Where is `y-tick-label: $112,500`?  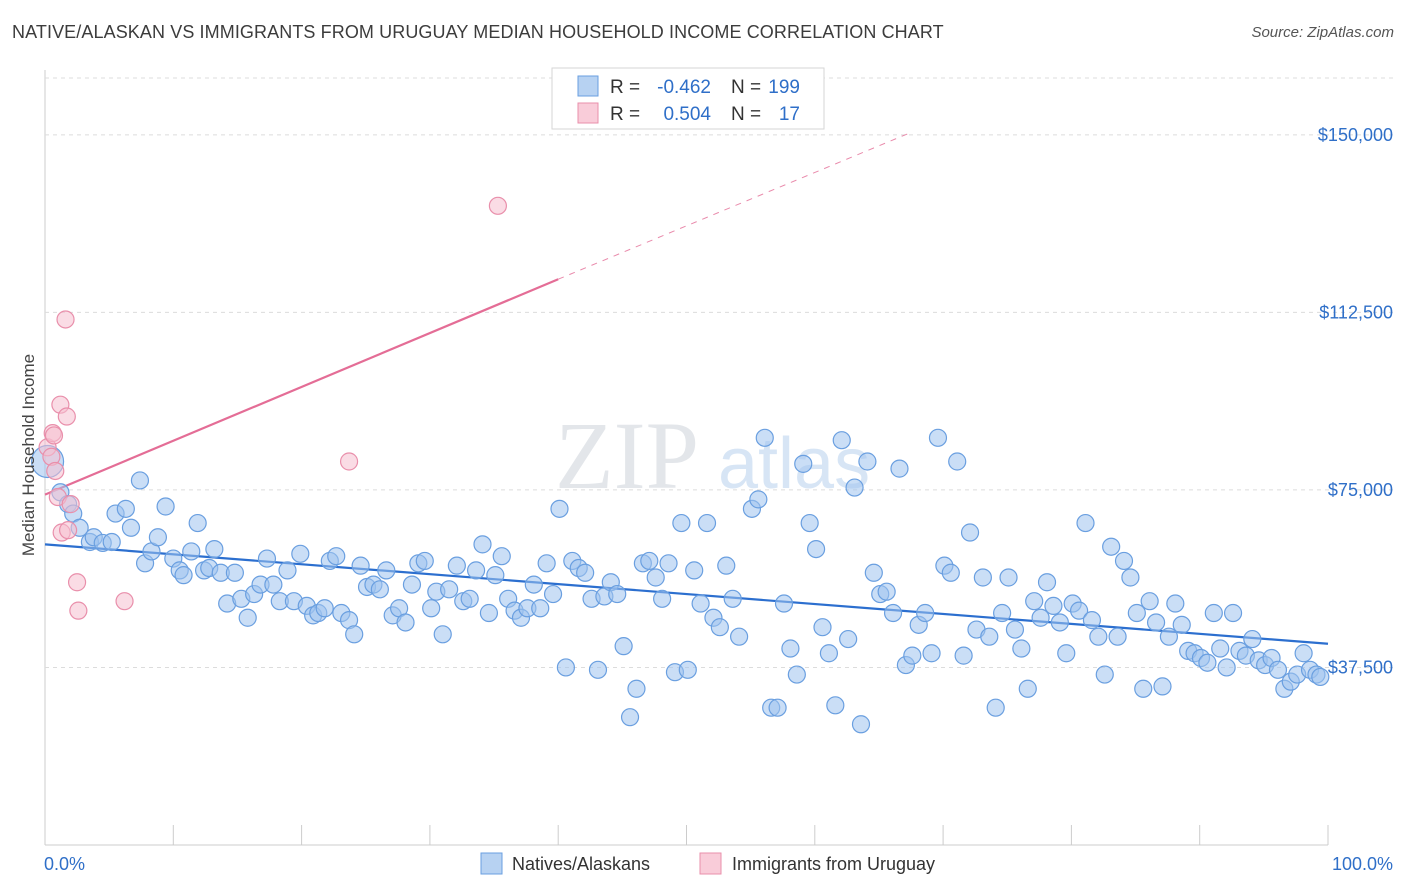
y-tick-label: $112,500 is located at coordinates (1356, 312).